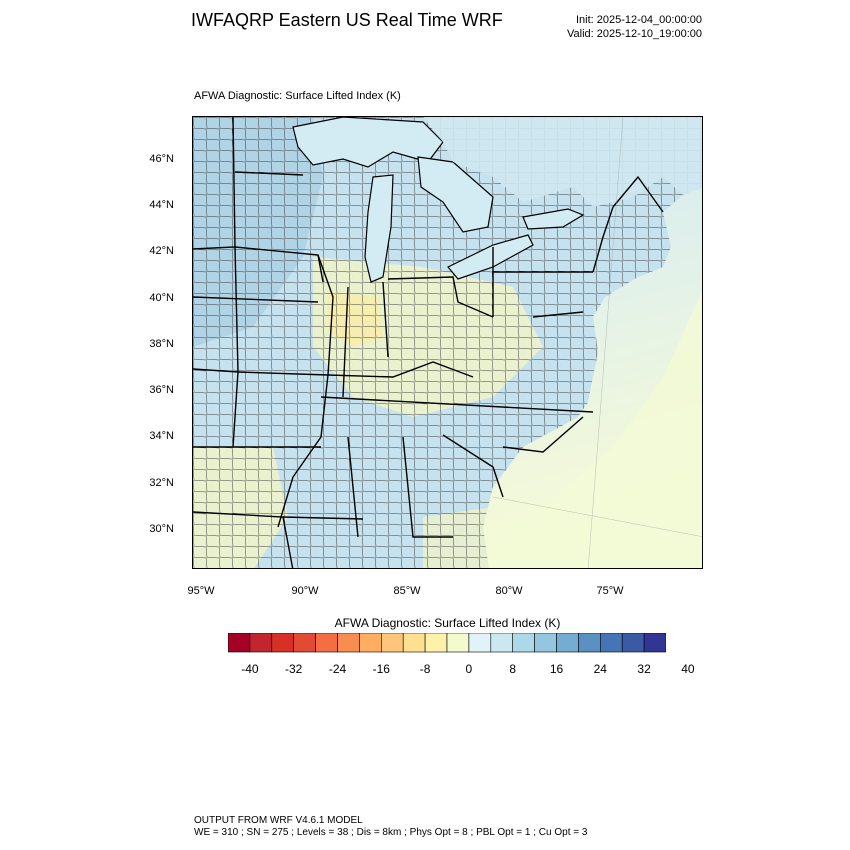  Describe the element at coordinates (278, 820) in the screenshot. I see `footer-line-1: OUTPUT FROM WRF V4.6.1 MODEL` at that location.